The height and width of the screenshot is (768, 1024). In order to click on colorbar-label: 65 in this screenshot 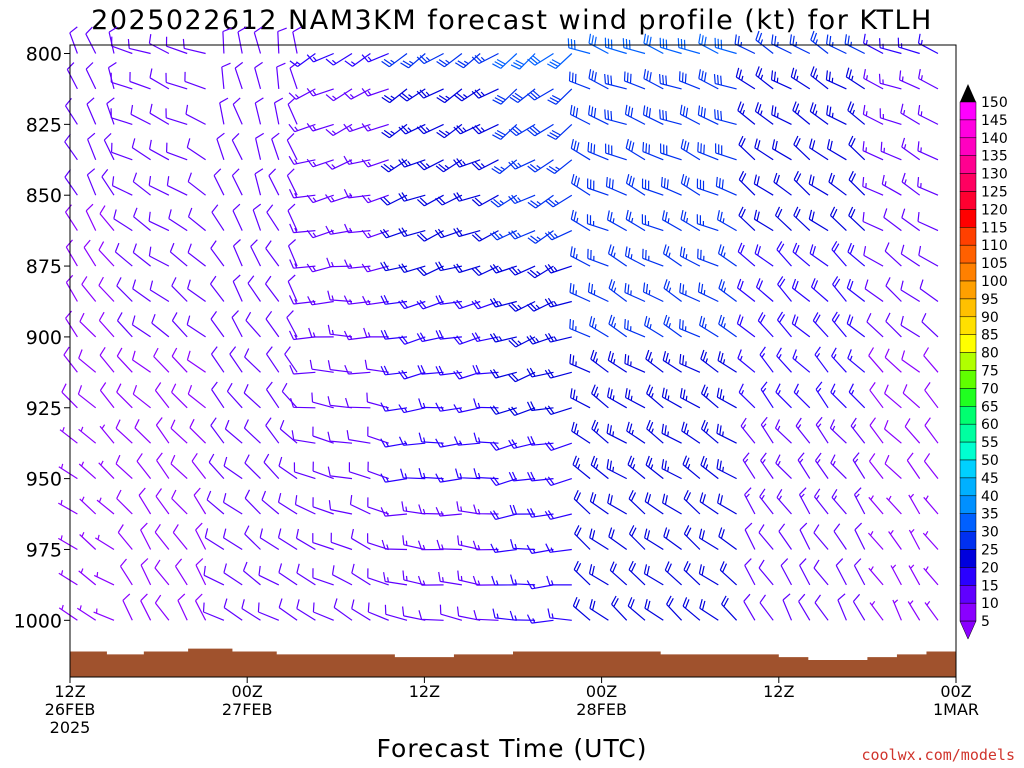, I will do `click(990, 407)`.